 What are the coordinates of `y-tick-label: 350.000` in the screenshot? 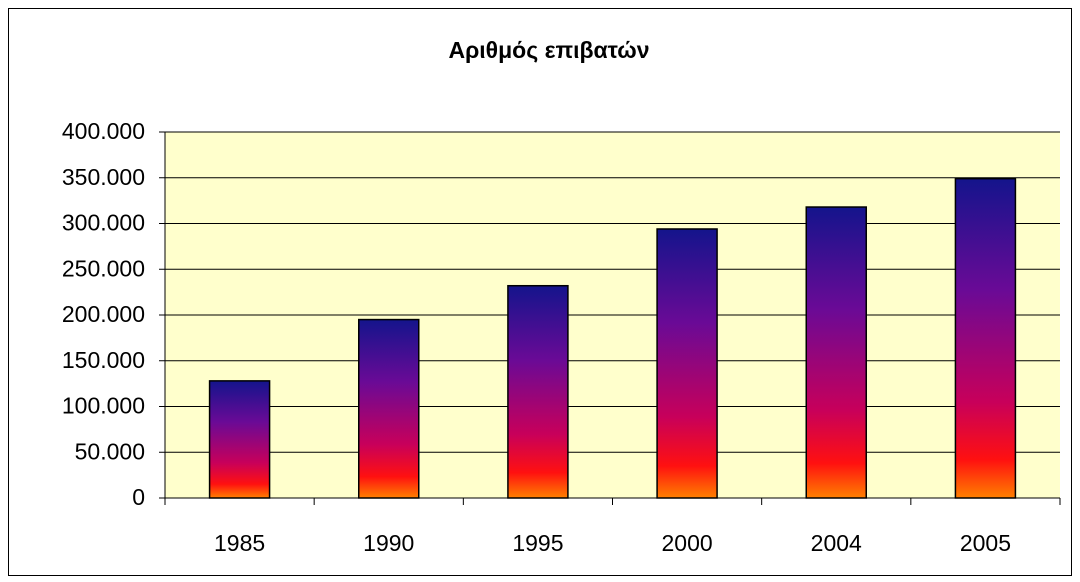 It's located at (103, 177).